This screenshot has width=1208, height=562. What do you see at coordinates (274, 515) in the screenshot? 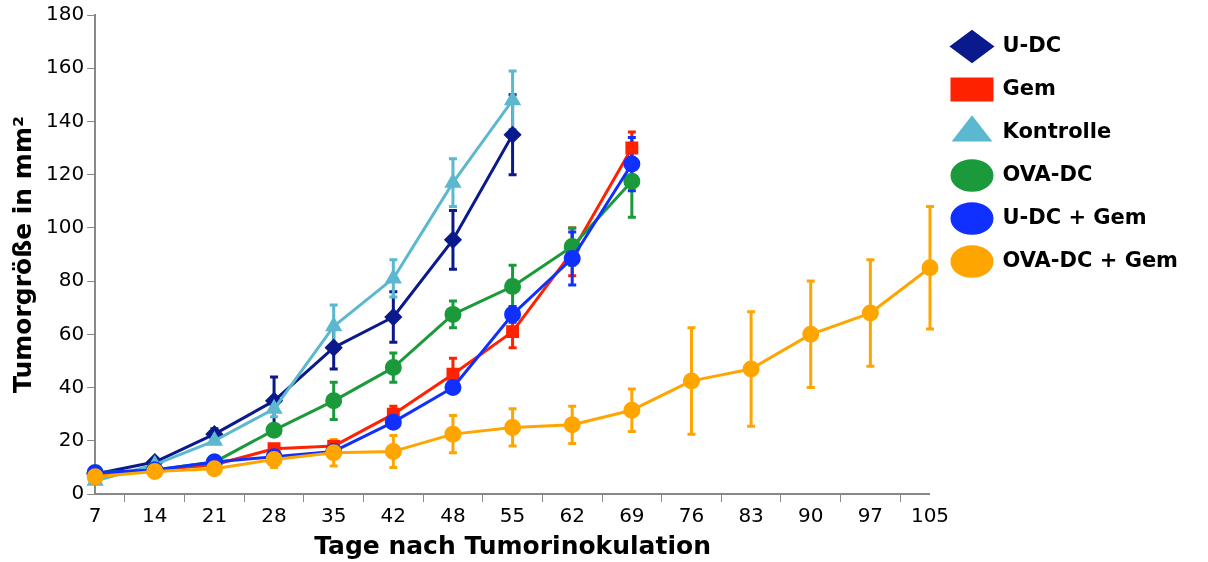
I see `x-tick-label: 28` at bounding box center [274, 515].